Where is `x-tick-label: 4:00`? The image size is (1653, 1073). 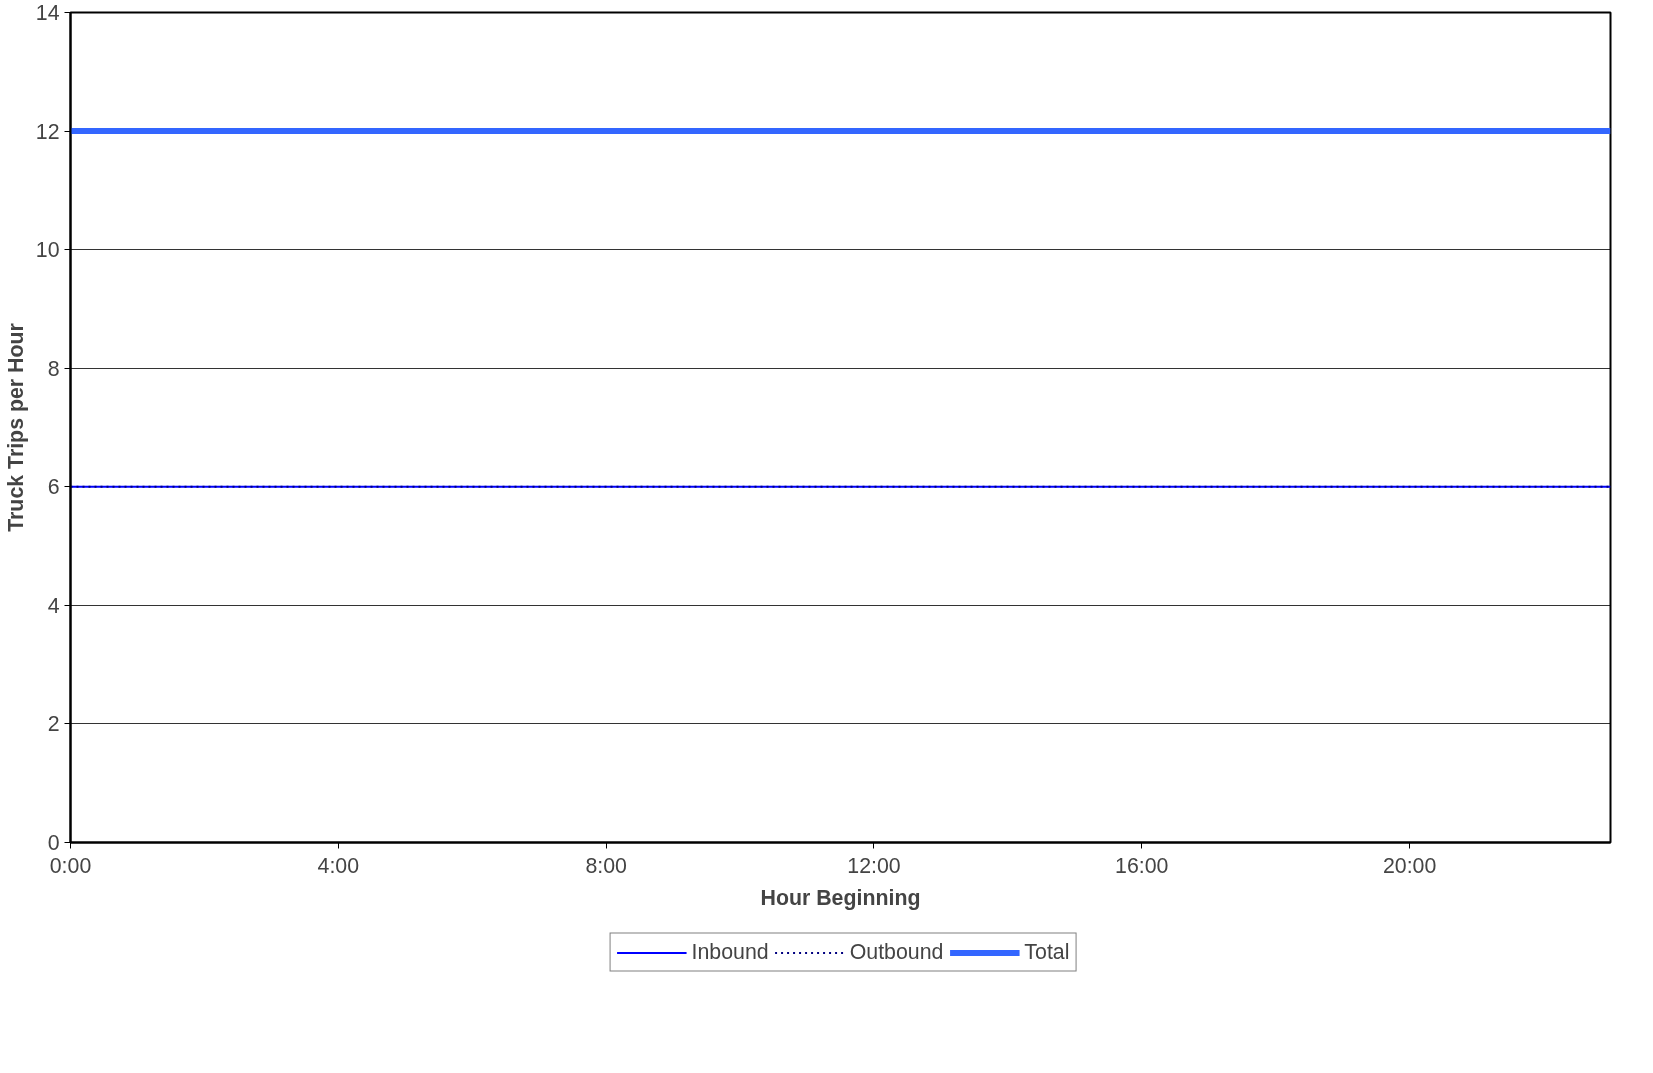
x-tick-label: 4:00 is located at coordinates (338, 865).